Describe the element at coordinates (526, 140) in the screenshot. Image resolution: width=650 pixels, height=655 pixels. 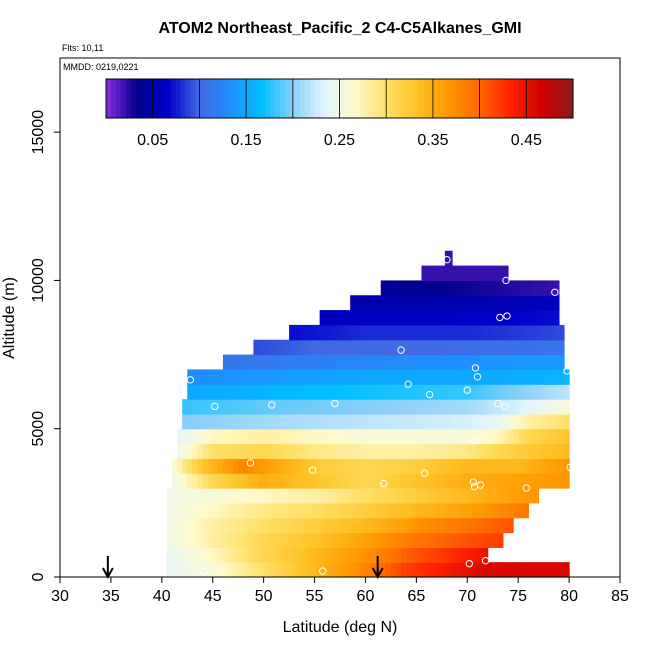
I see `colorbar-tick-label: 0.45` at that location.